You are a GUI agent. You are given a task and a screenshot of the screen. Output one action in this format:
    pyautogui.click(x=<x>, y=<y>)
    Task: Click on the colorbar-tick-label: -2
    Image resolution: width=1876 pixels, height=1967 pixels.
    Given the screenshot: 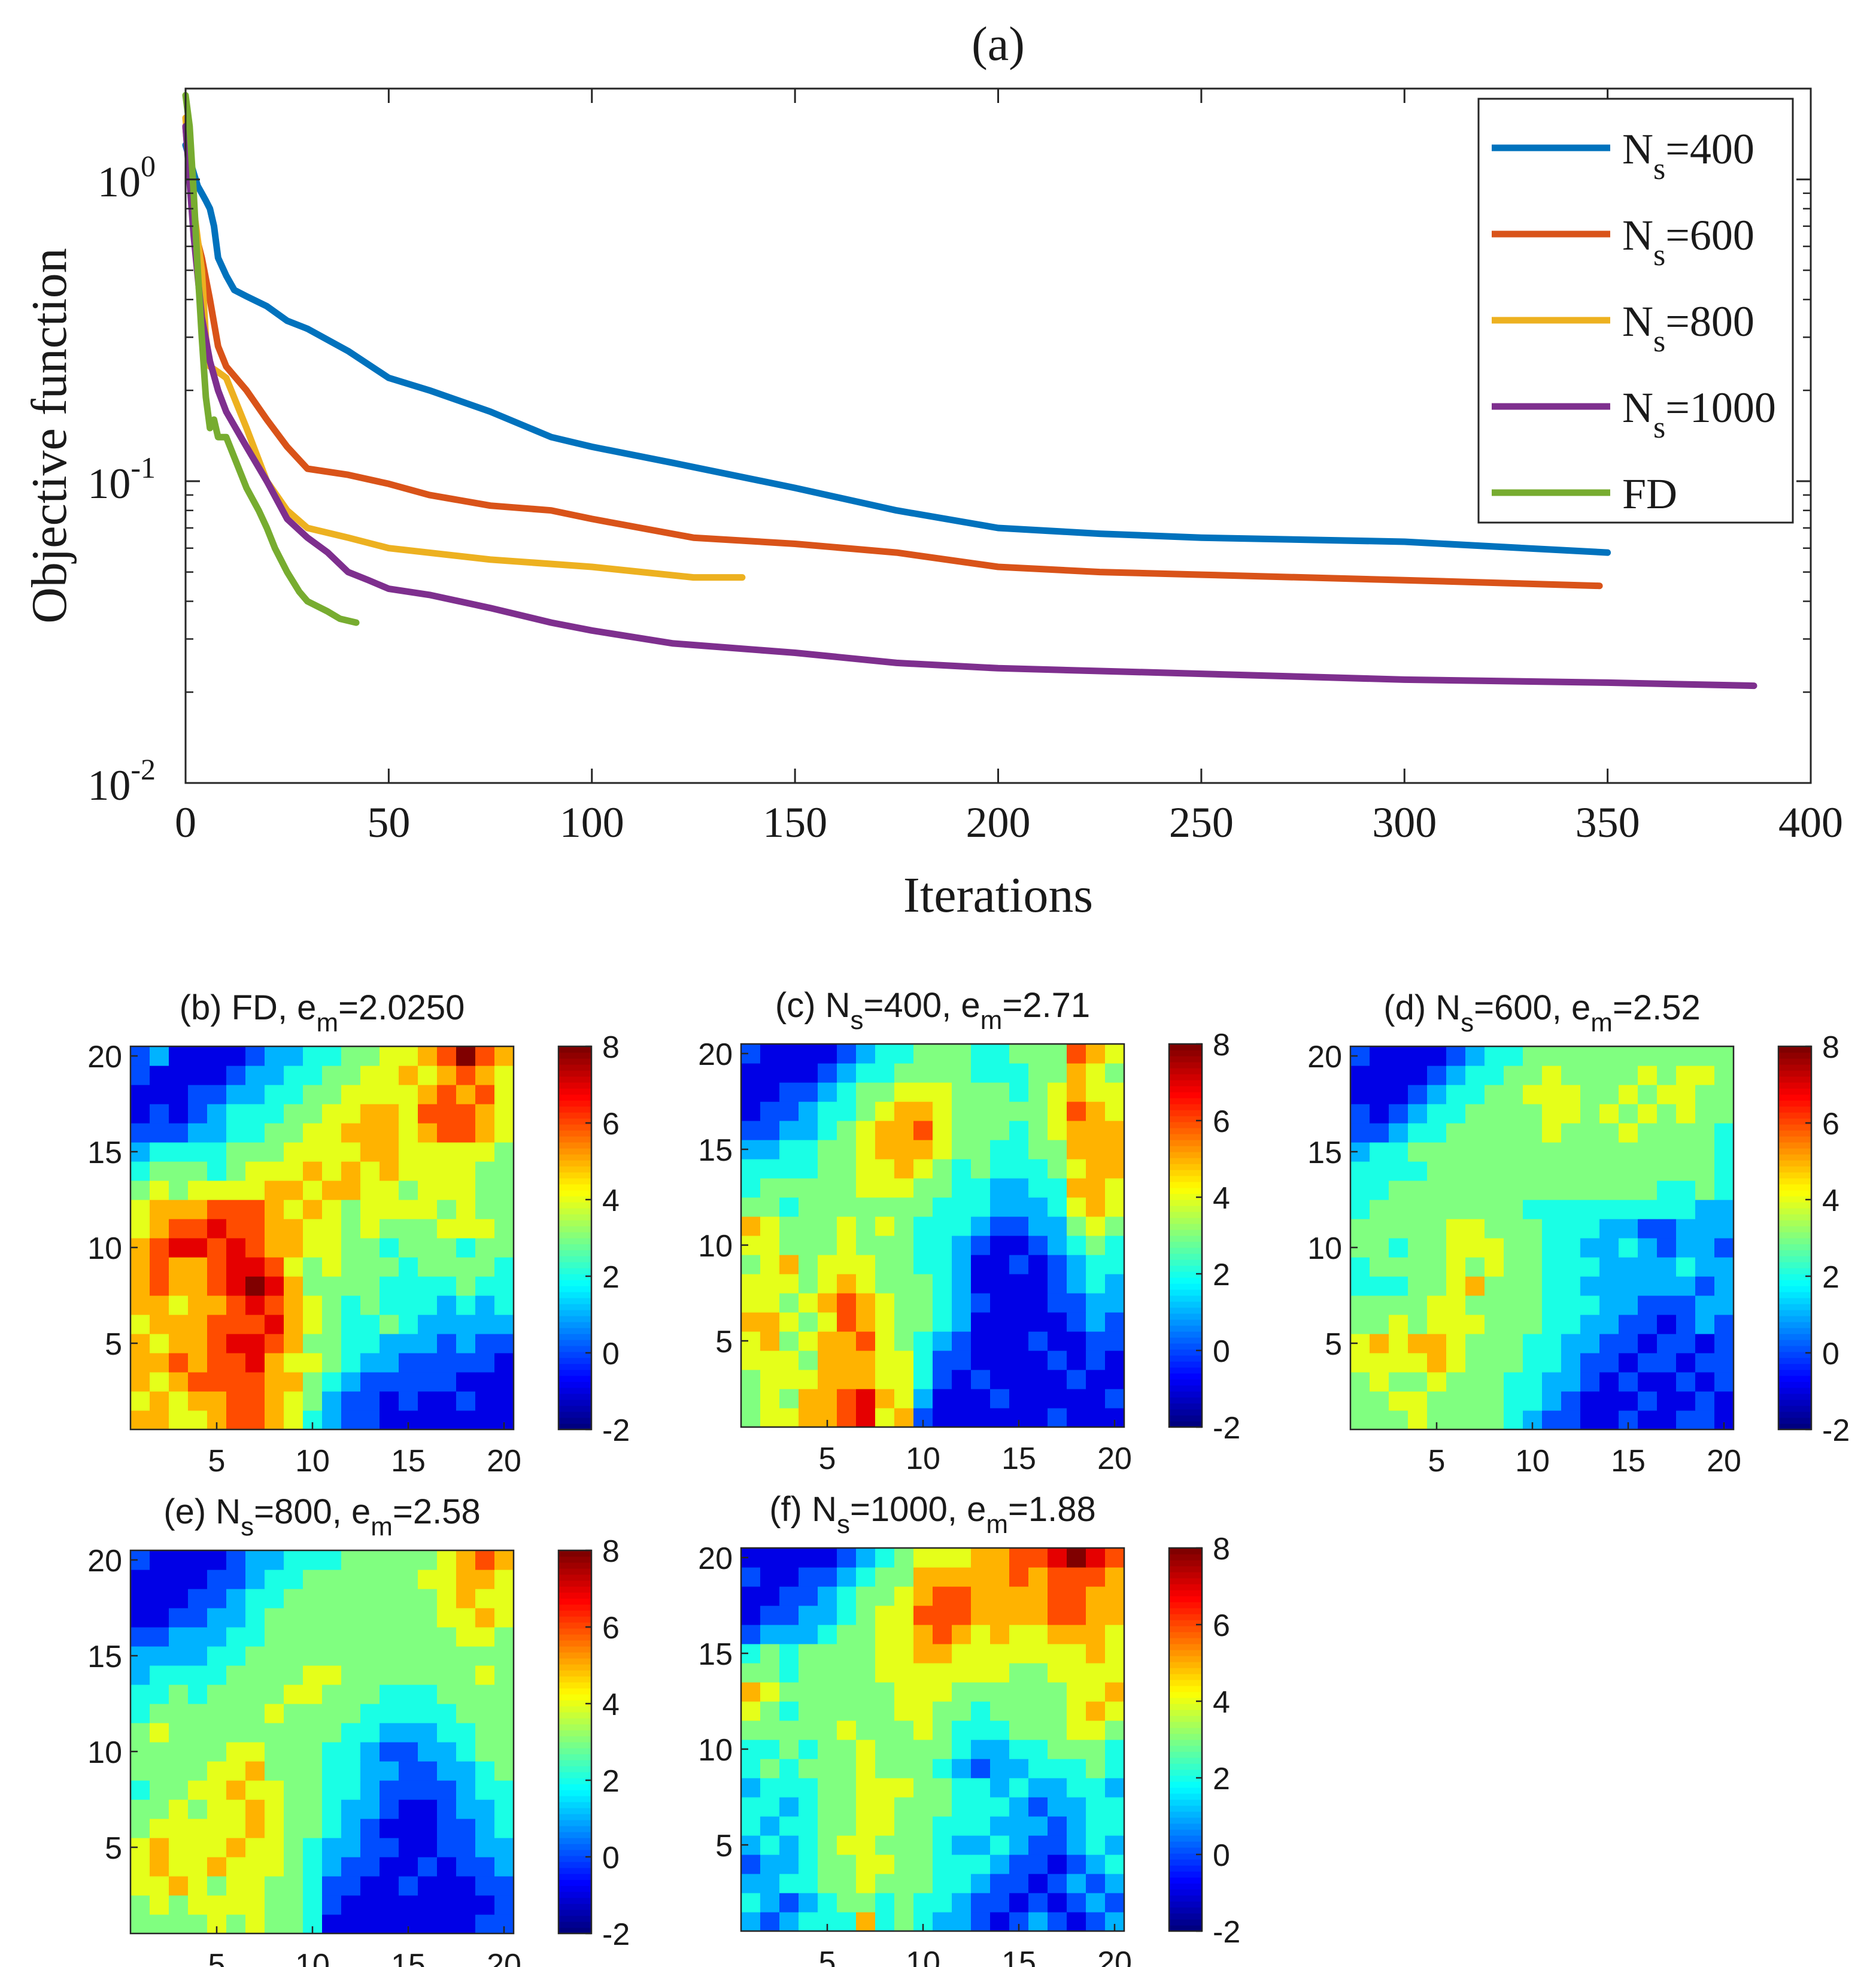 What is the action you would take?
    pyautogui.click(x=1226, y=1932)
    